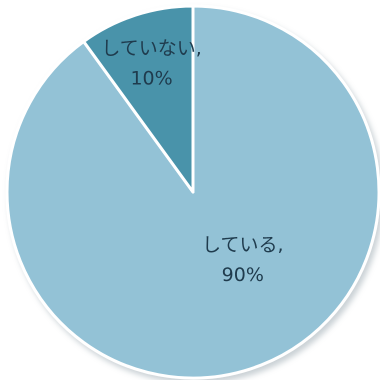  Describe the element at coordinates (151, 79) in the screenshot. I see `slice-value-label-2: 10%` at that location.